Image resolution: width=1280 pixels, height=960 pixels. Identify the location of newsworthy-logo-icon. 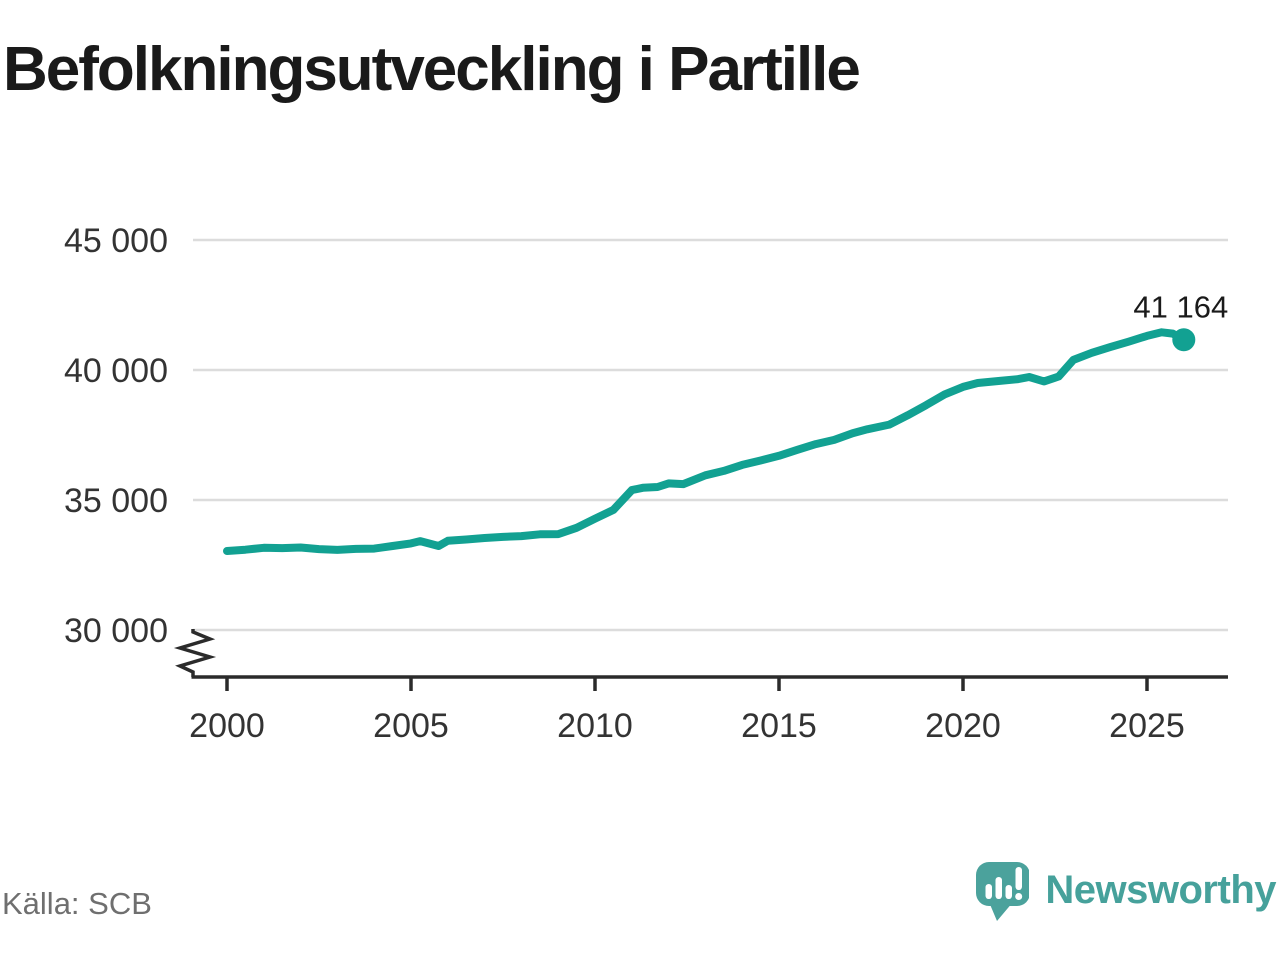
(1003, 891).